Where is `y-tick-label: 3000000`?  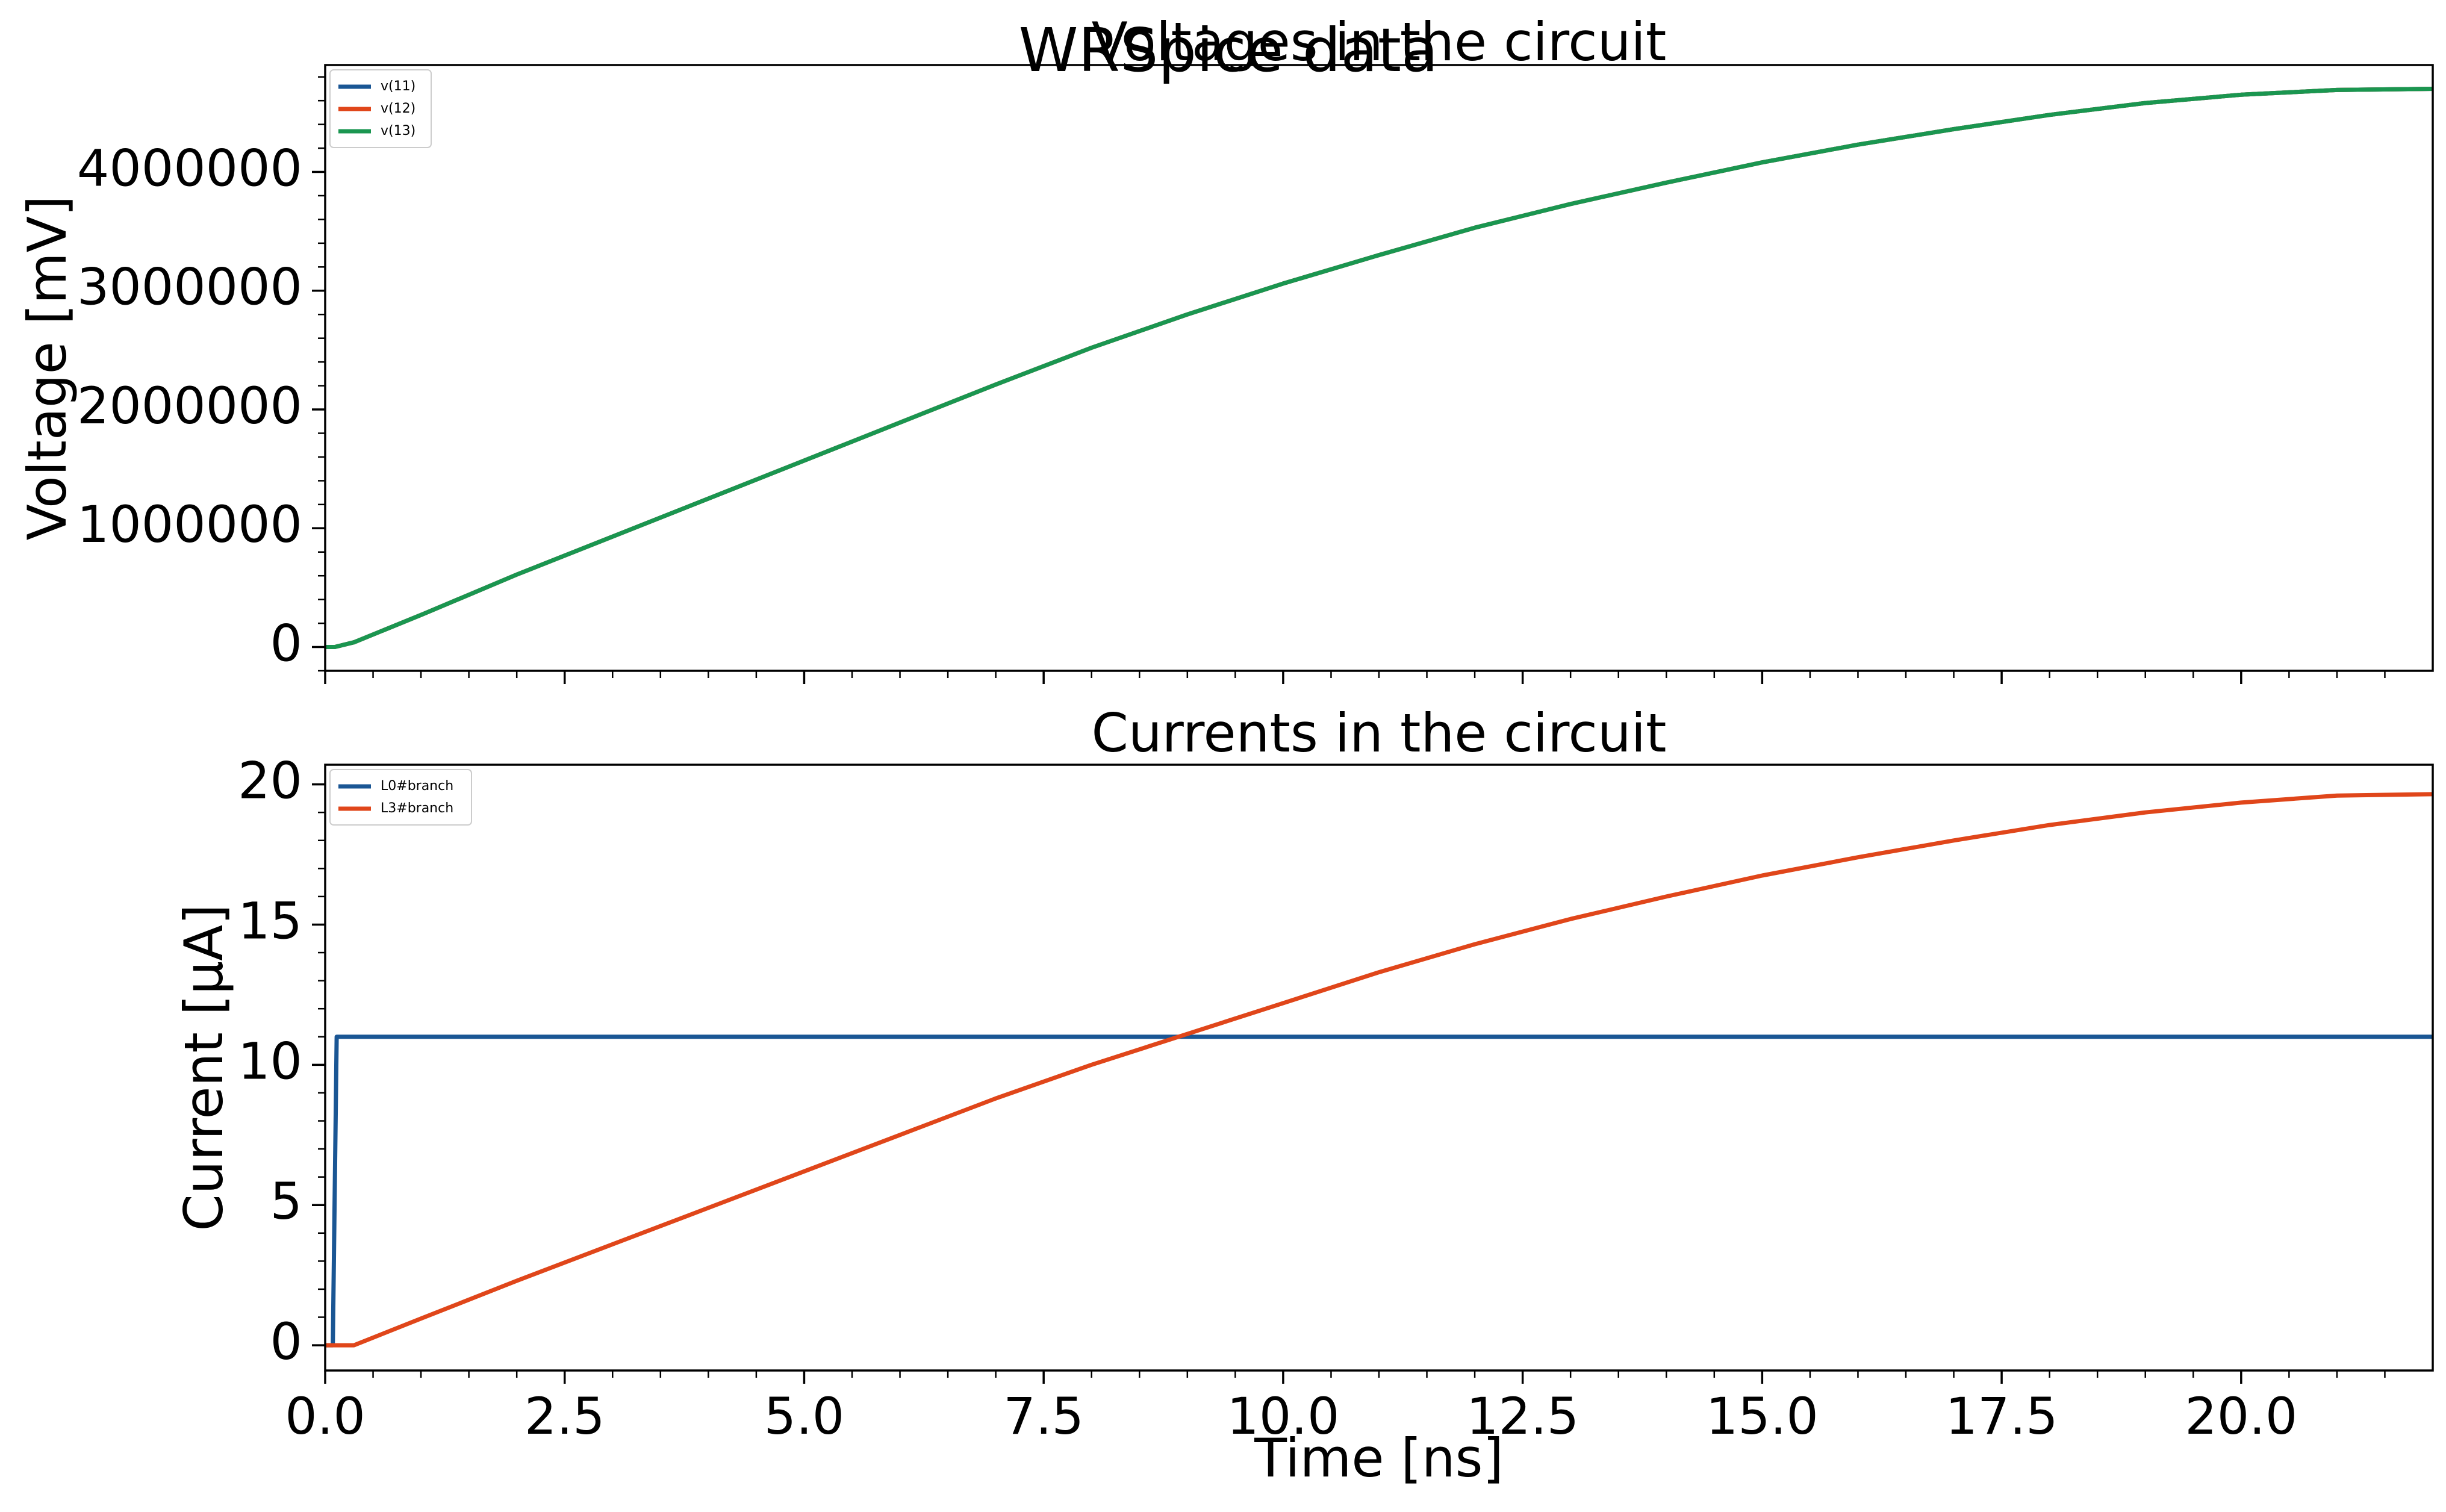
y-tick-label: 3000000 is located at coordinates (189, 287).